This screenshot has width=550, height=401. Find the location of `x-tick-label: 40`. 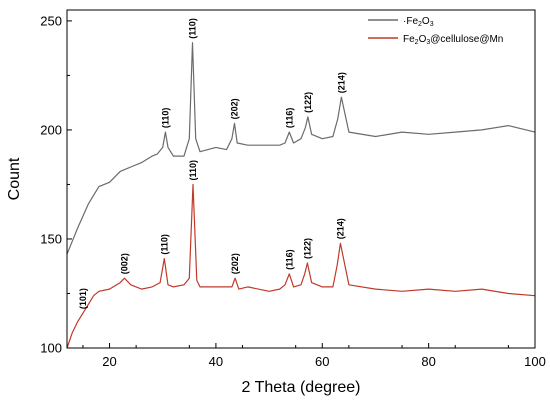

x-tick-label: 40 is located at coordinates (216, 361).